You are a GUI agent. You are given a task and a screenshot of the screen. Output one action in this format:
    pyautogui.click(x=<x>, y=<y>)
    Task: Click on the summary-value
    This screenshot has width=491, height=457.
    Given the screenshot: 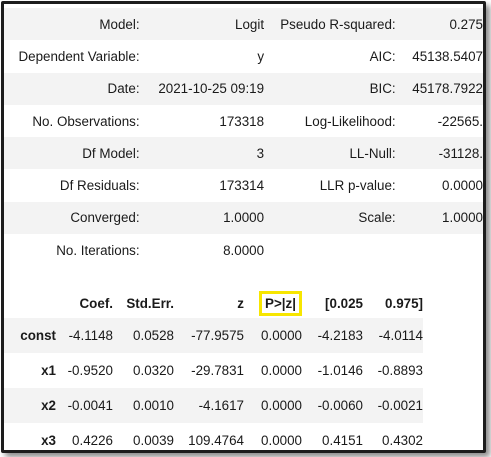 What is the action you would take?
    pyautogui.click(x=439, y=250)
    